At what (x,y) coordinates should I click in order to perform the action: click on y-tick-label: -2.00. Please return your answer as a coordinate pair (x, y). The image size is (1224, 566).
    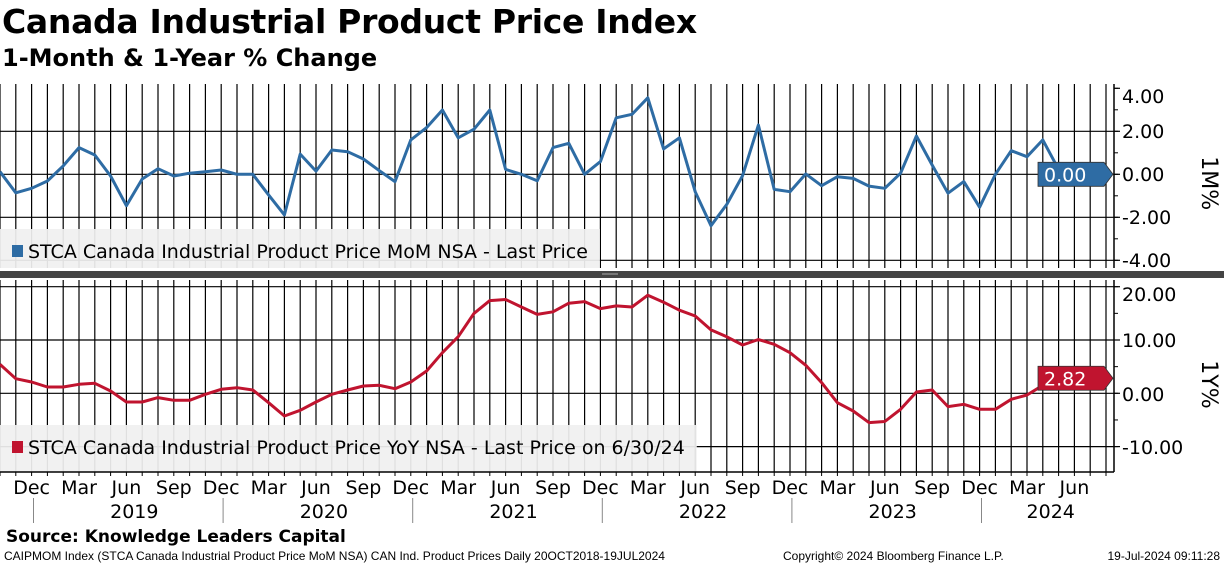
    Looking at the image, I should click on (1146, 218).